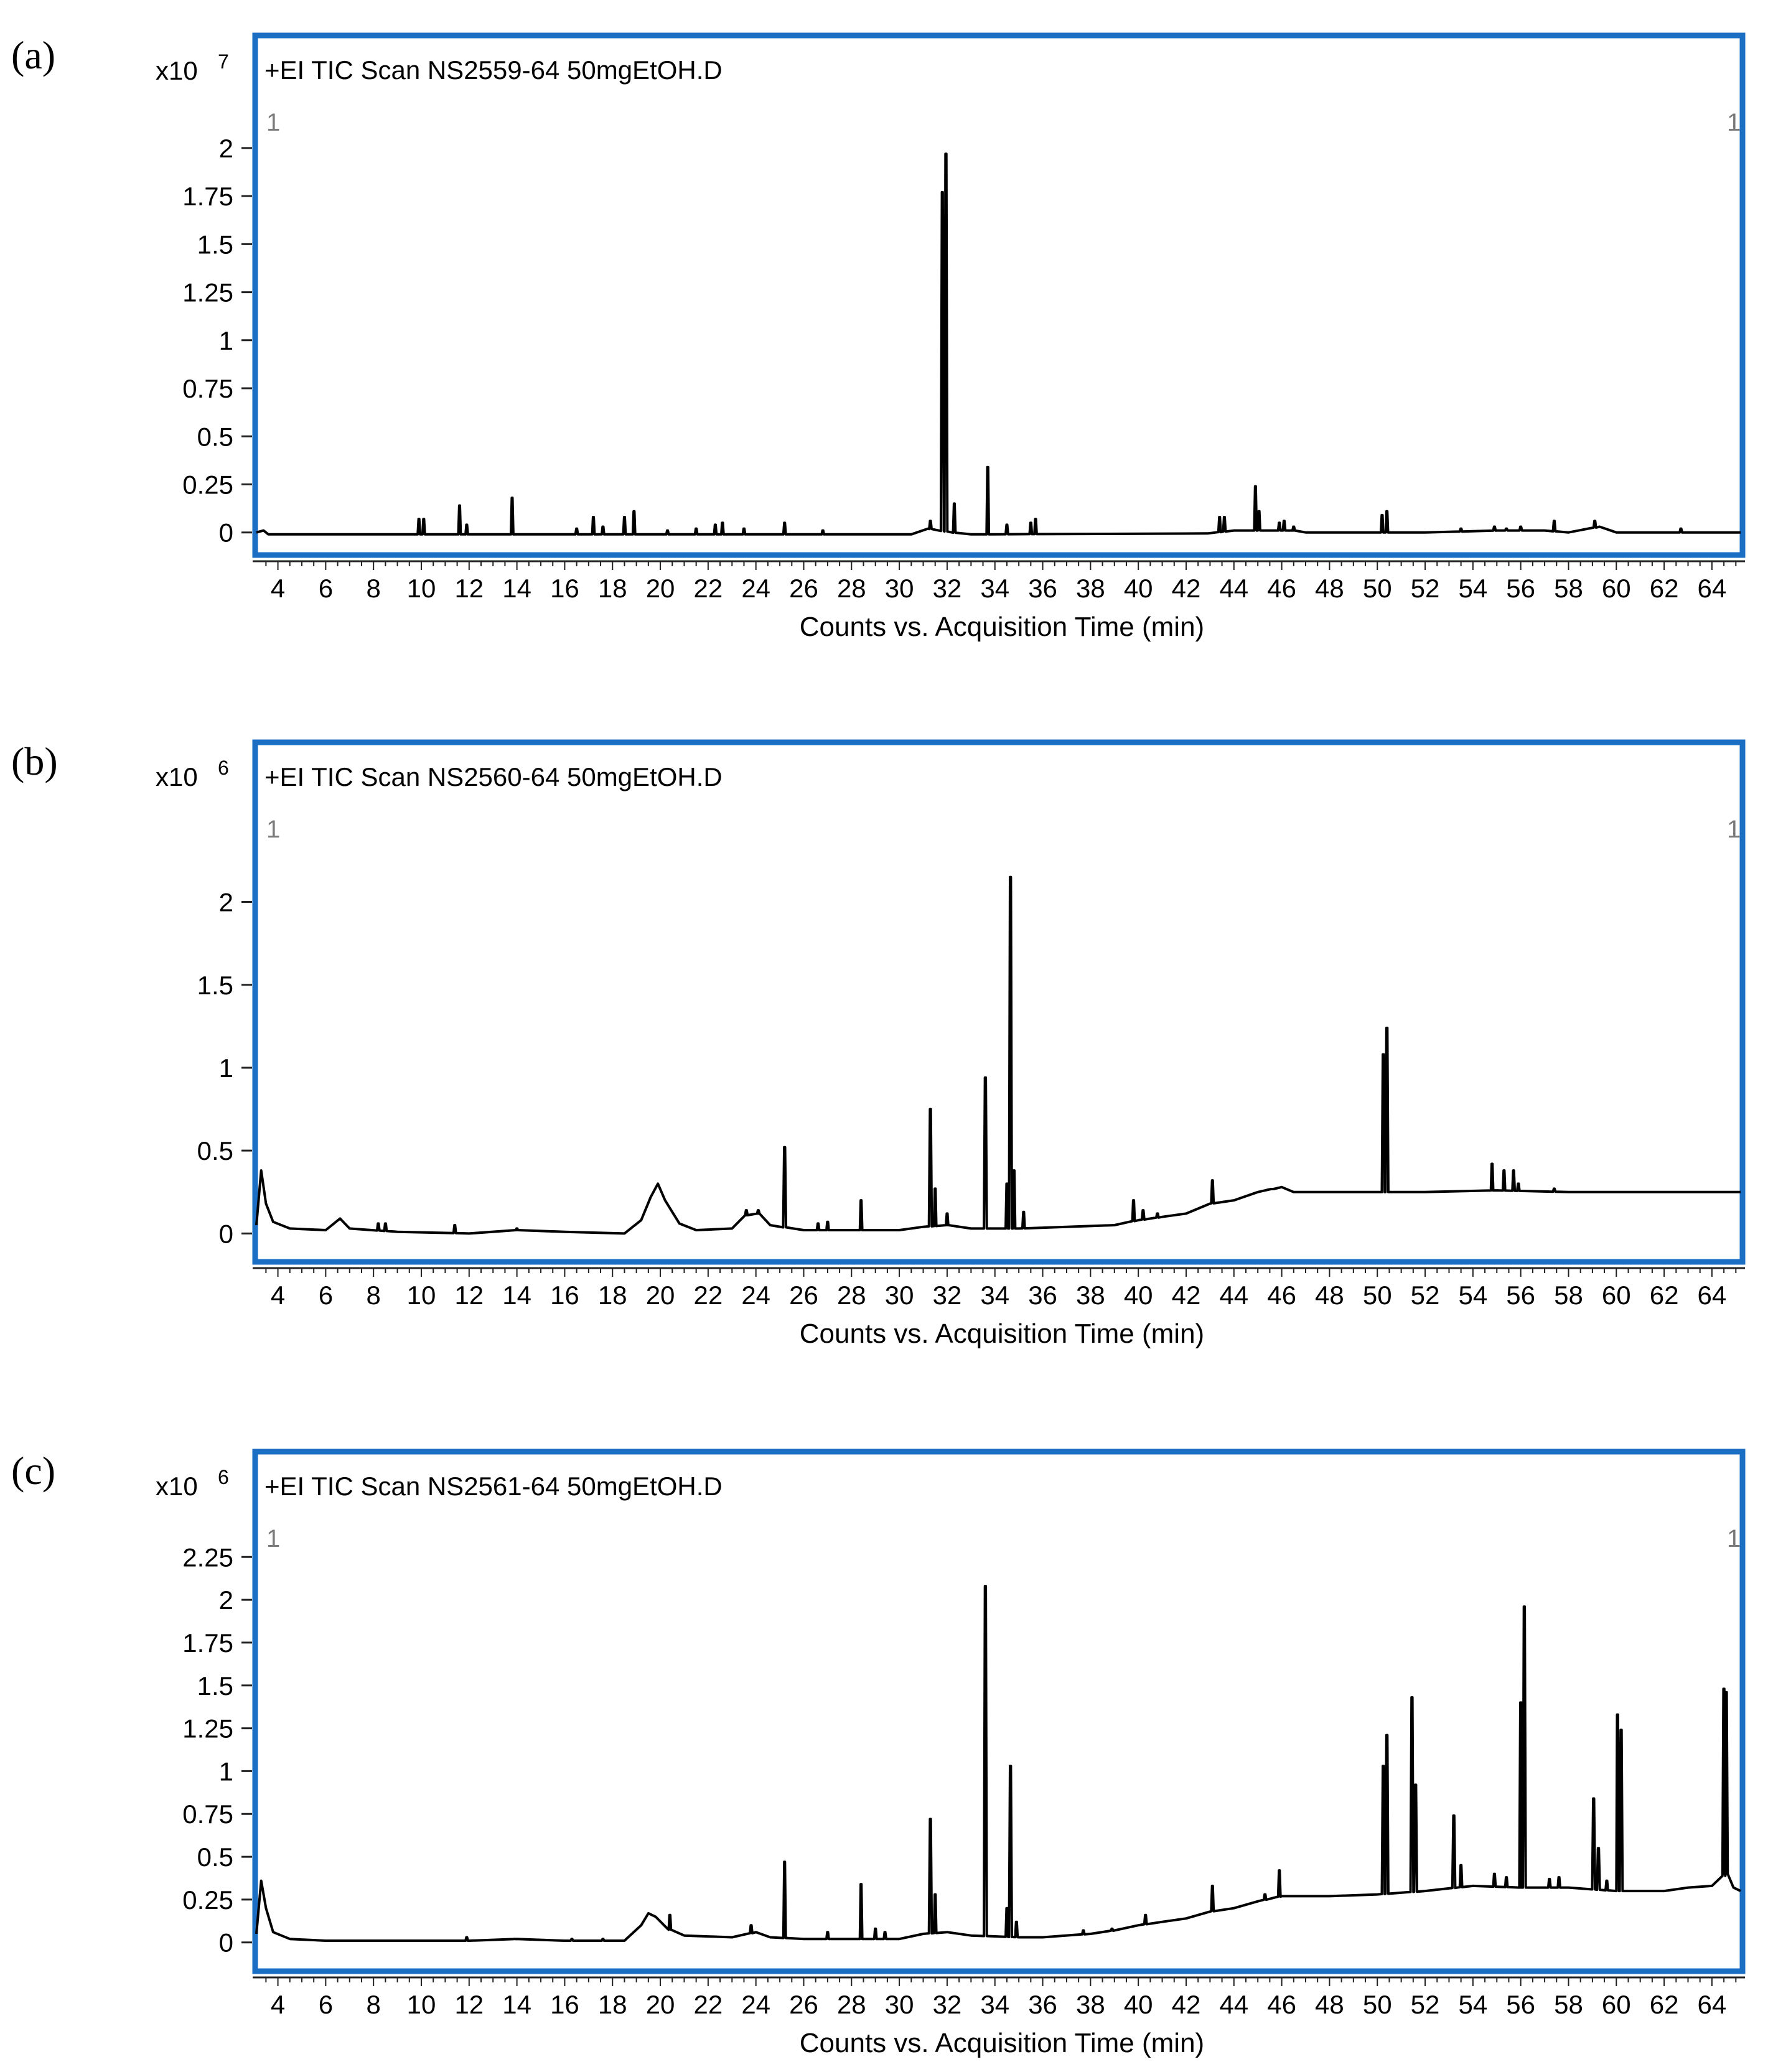 This screenshot has height=2072, width=1768. Describe the element at coordinates (33, 1471) in the screenshot. I see `panel-label: (c)` at that location.